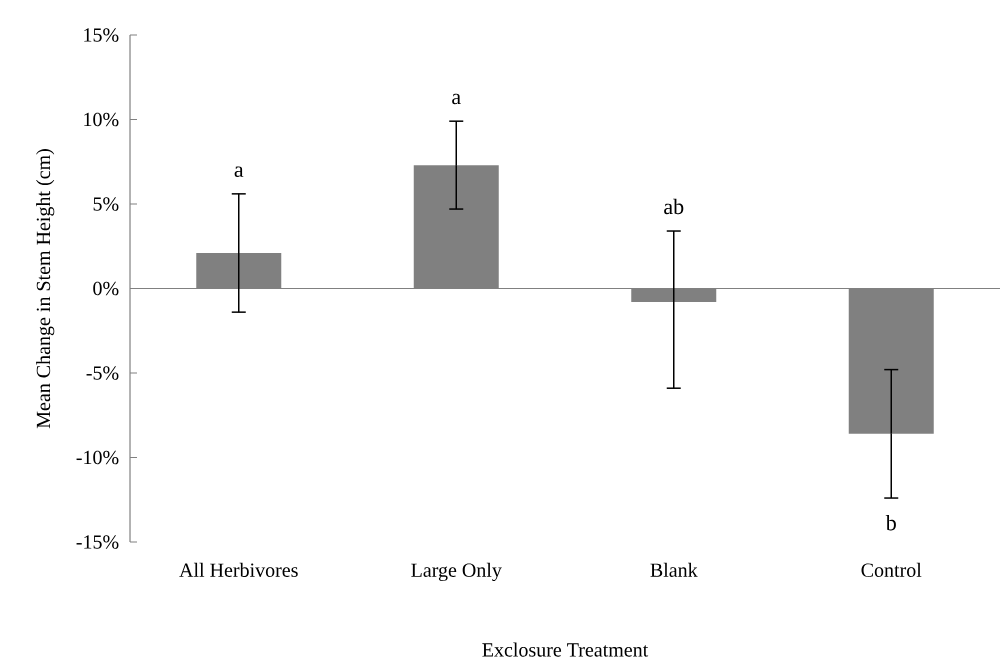 The width and height of the screenshot is (1006, 658). What do you see at coordinates (102, 373) in the screenshot?
I see `y-tick-label: -5%` at bounding box center [102, 373].